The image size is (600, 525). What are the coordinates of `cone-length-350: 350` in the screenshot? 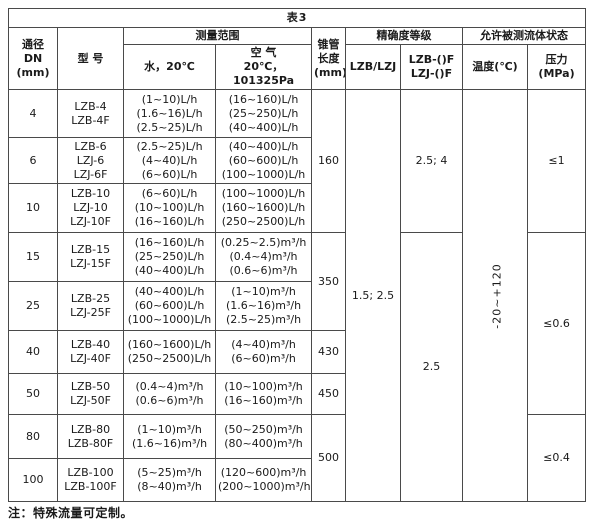 It's located at (328, 281).